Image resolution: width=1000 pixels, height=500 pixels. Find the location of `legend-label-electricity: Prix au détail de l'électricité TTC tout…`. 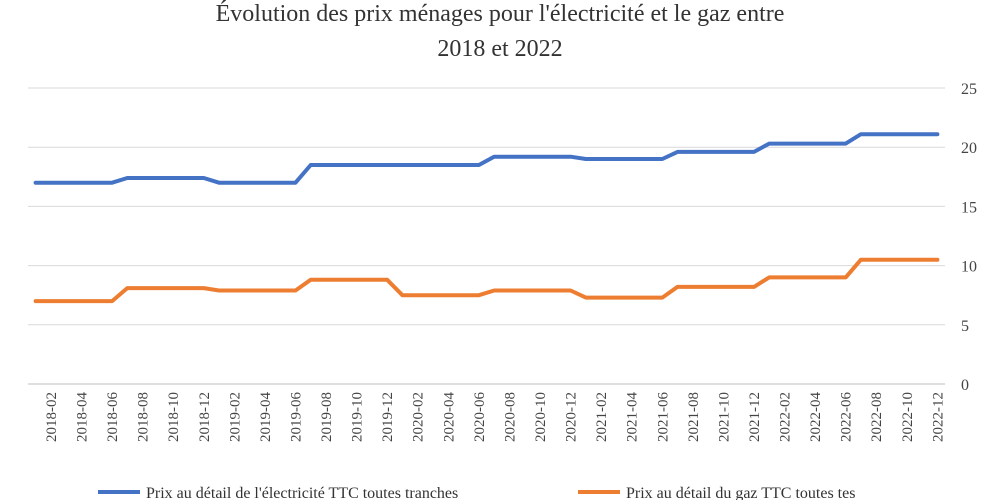

legend-label-electricity: Prix au détail de l'électricité TTC tout… is located at coordinates (302, 492).